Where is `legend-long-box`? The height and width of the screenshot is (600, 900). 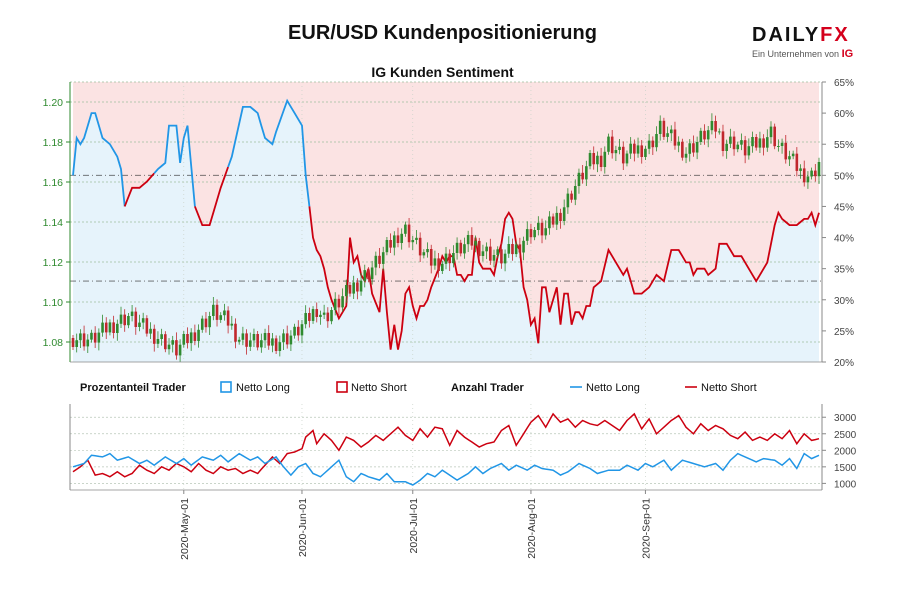
legend-long-box is located at coordinates (226, 387).